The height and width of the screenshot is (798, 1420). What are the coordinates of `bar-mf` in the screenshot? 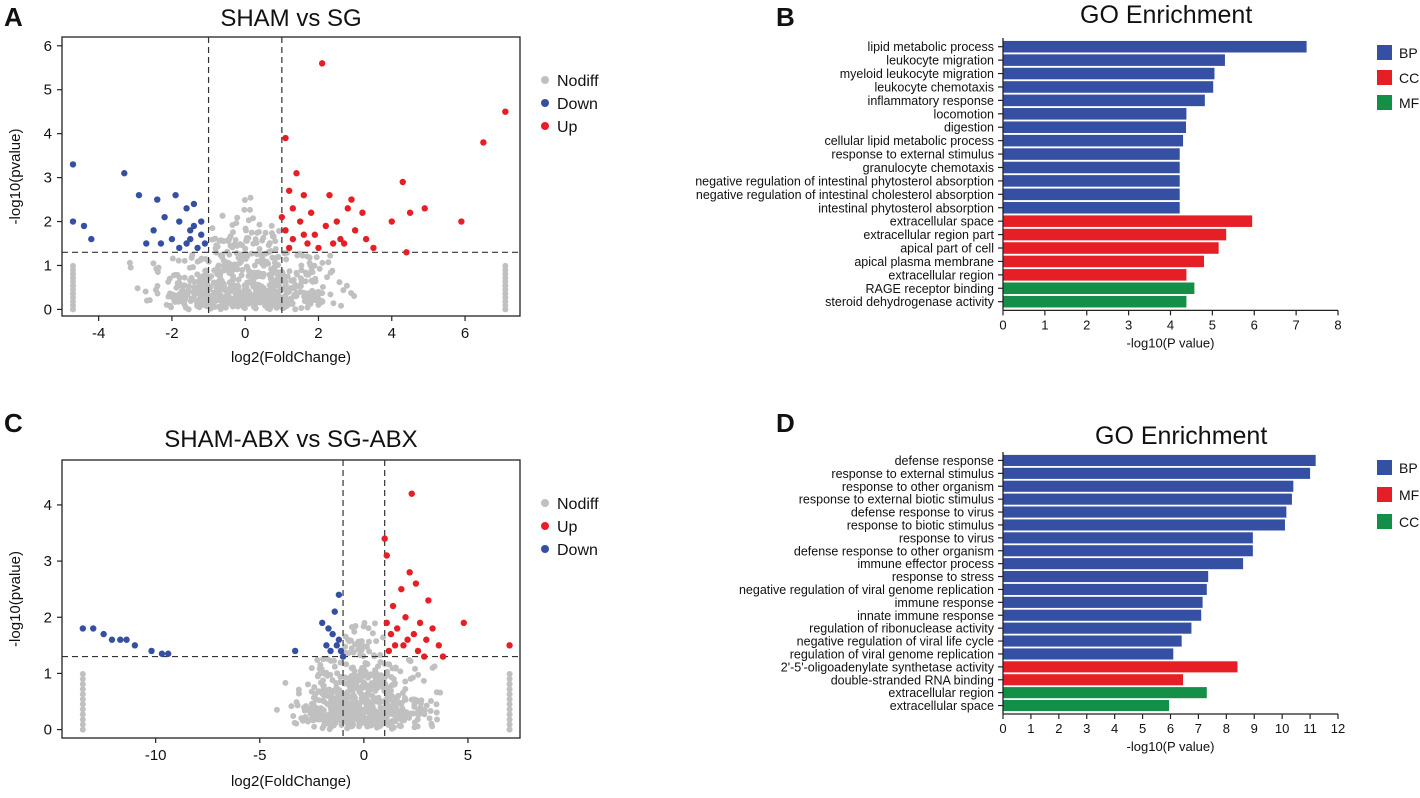 It's located at (1093, 680).